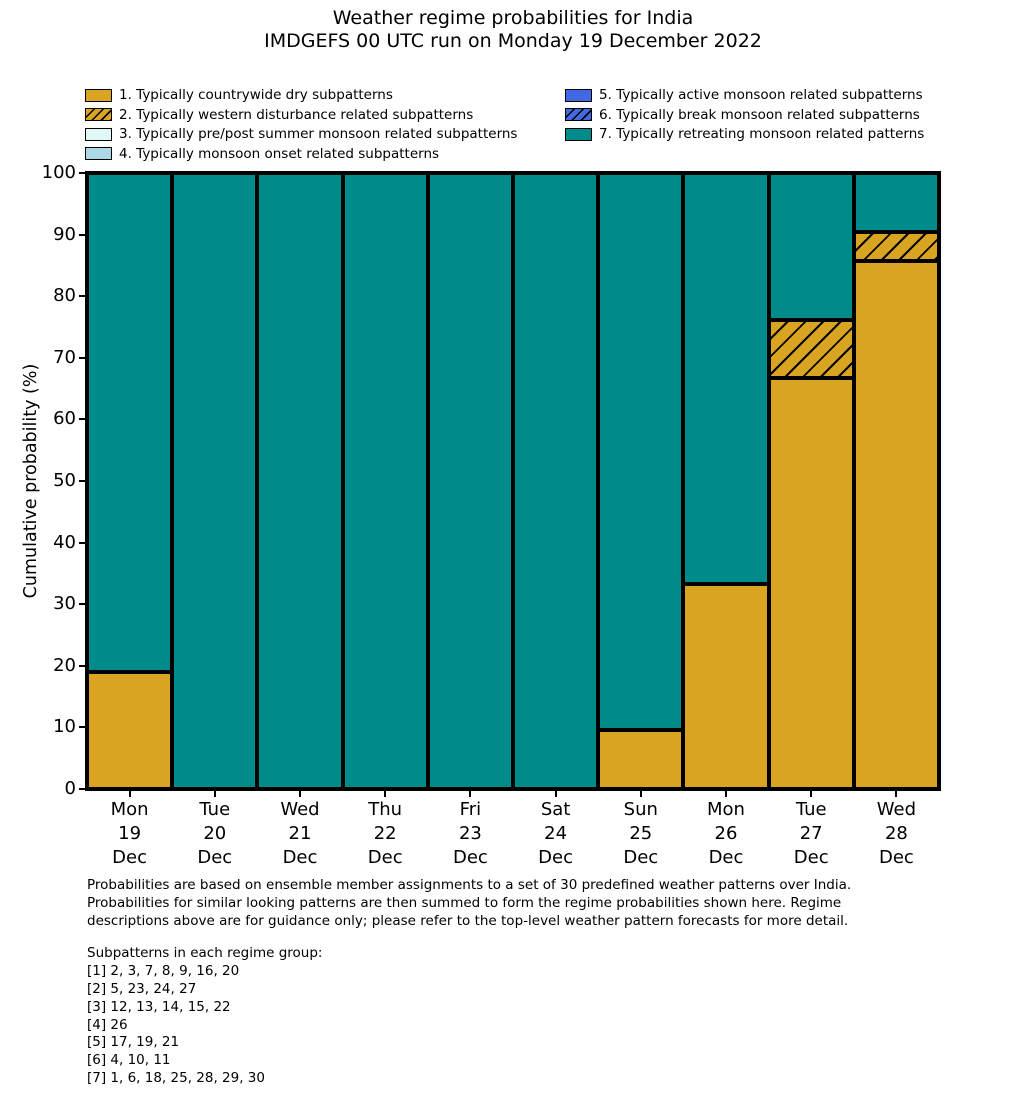 This screenshot has height=1114, width=1033. I want to click on x-tick-label: Mon 19 Dec, so click(129, 833).